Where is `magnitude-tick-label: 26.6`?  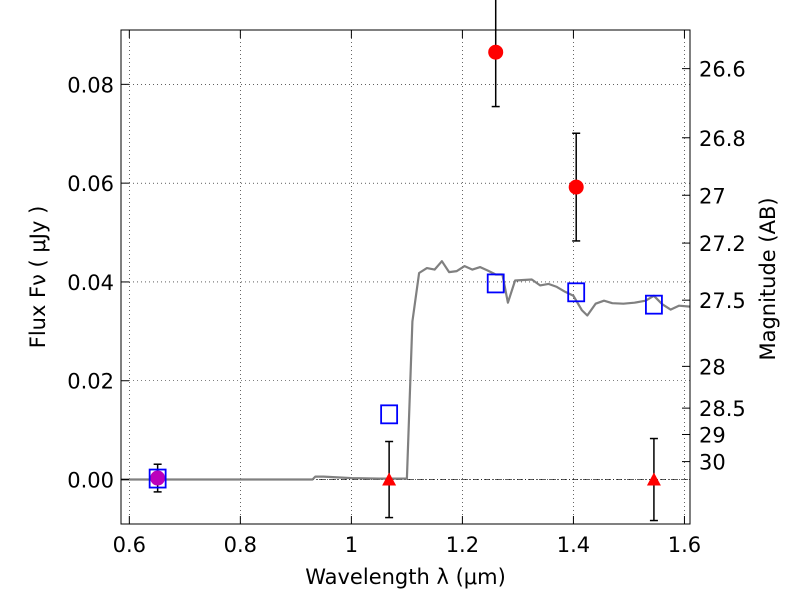
magnitude-tick-label: 26.6 is located at coordinates (722, 70).